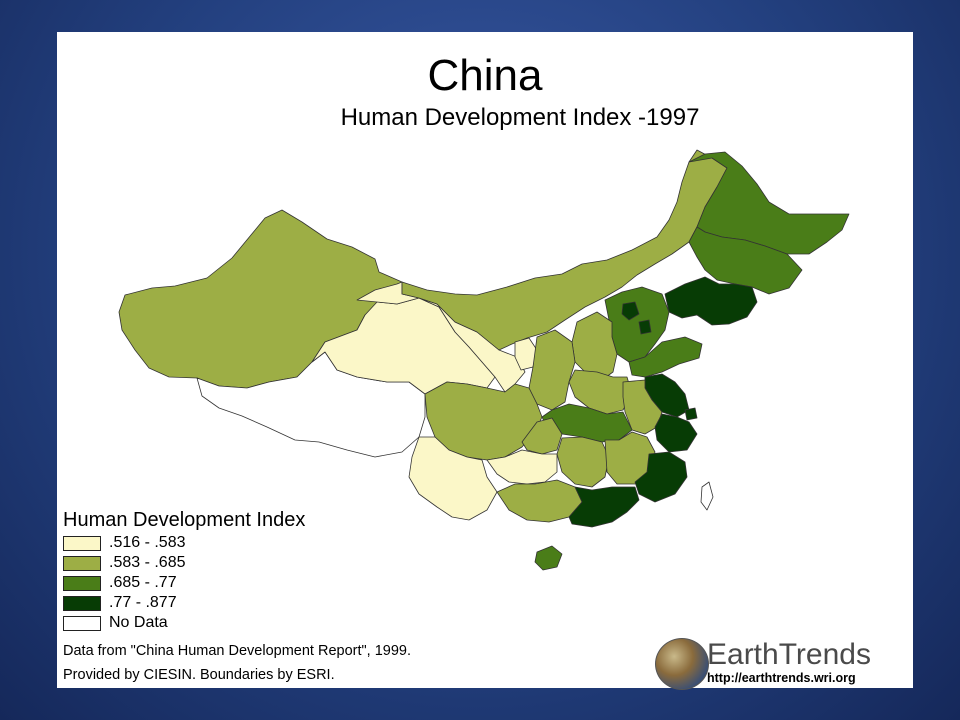  I want to click on region-jilin, so click(745, 260).